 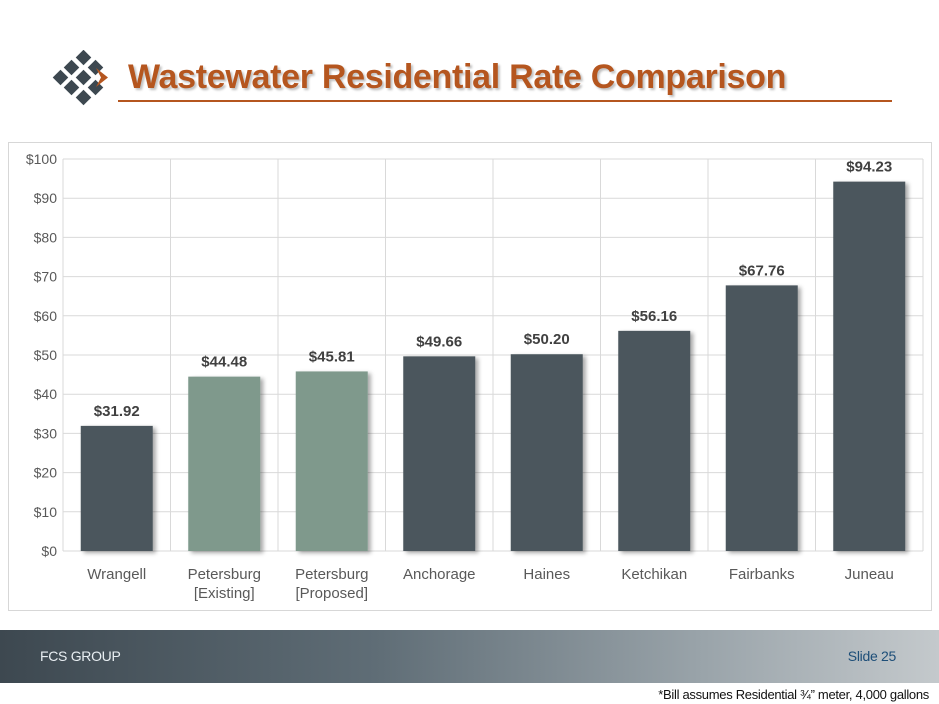 I want to click on y-tick-label: $80, so click(x=46, y=237).